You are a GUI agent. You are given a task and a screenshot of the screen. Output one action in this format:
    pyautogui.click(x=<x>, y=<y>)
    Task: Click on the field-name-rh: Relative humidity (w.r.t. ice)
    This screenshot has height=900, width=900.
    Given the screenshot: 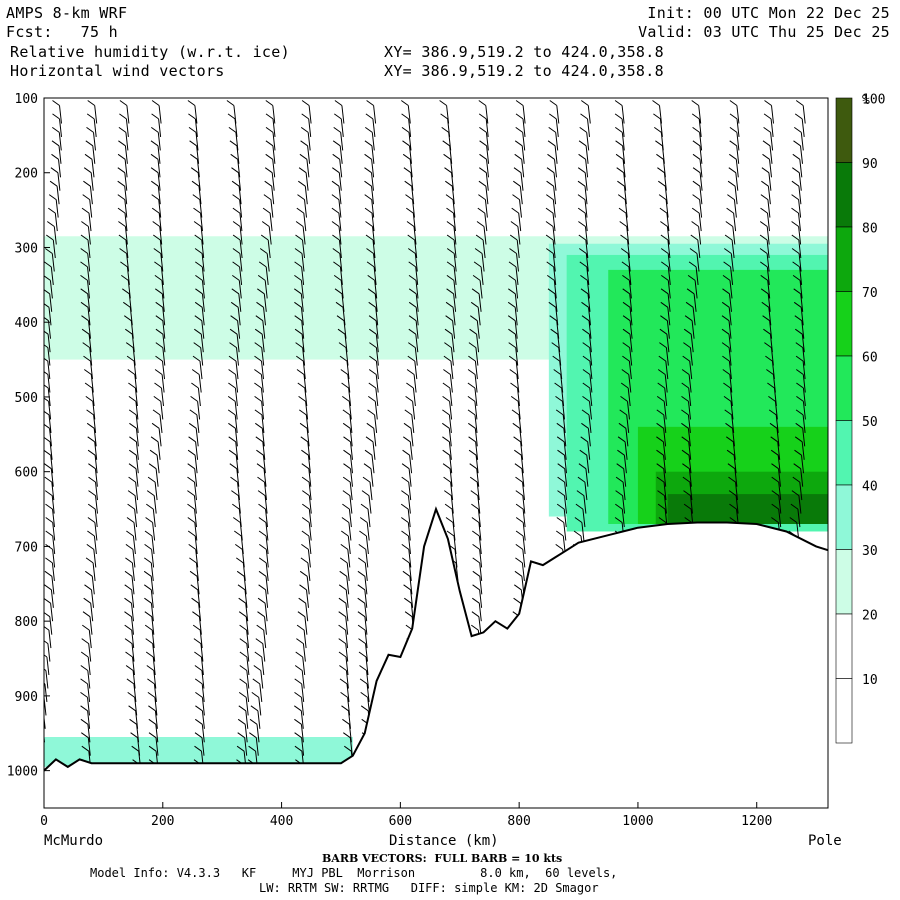 What is the action you would take?
    pyautogui.click(x=150, y=52)
    